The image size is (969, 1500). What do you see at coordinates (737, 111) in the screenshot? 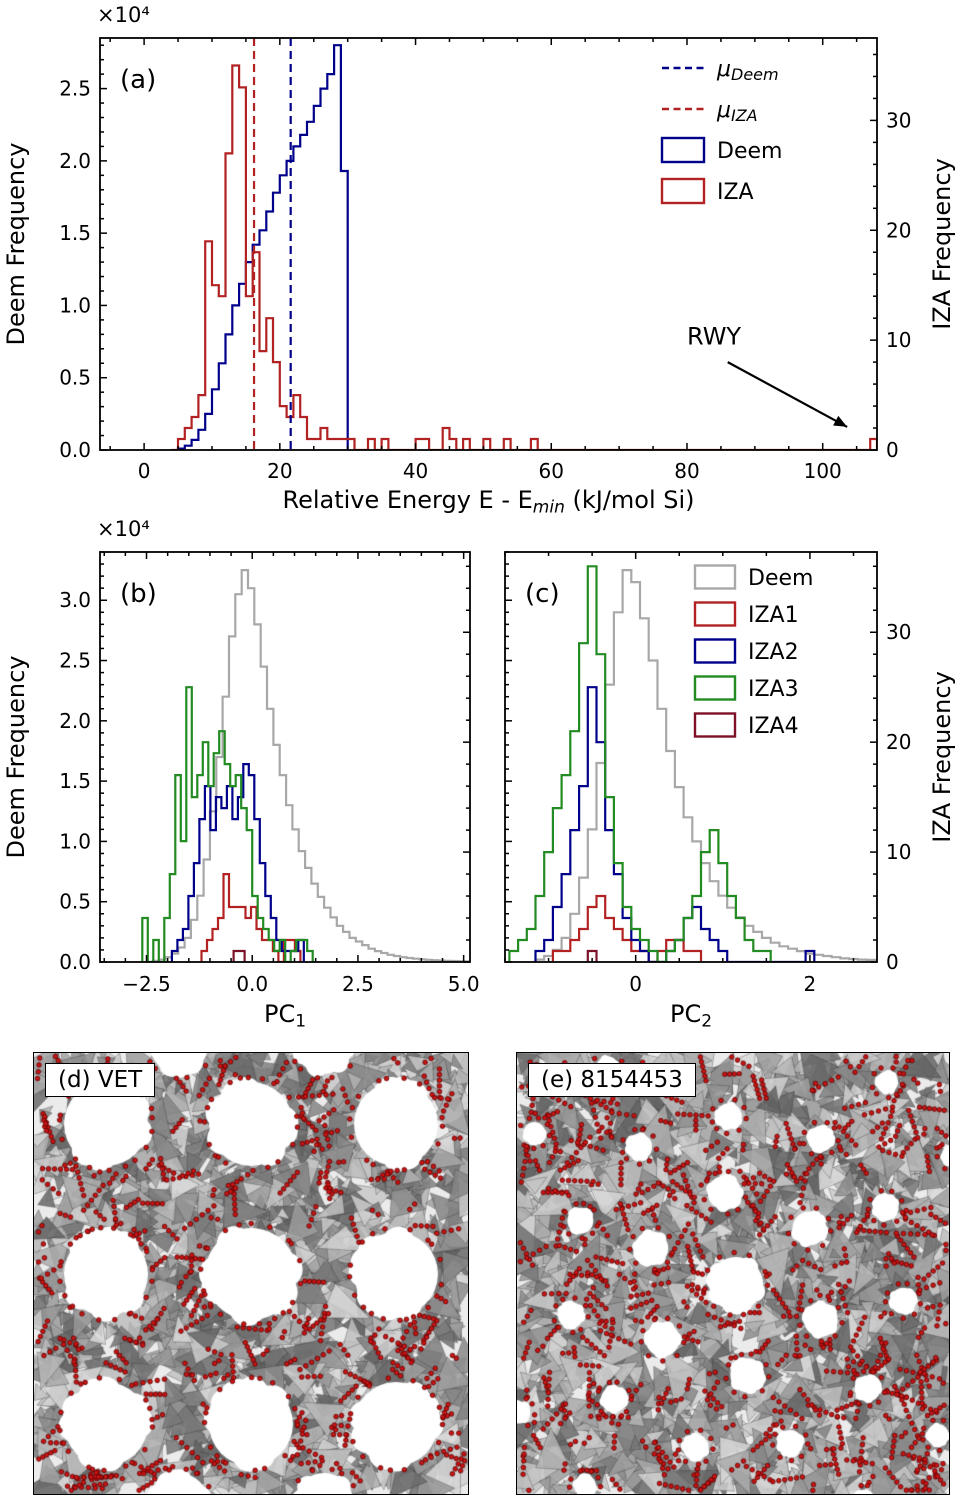
I see `svg-text: μIZA` at bounding box center [737, 111].